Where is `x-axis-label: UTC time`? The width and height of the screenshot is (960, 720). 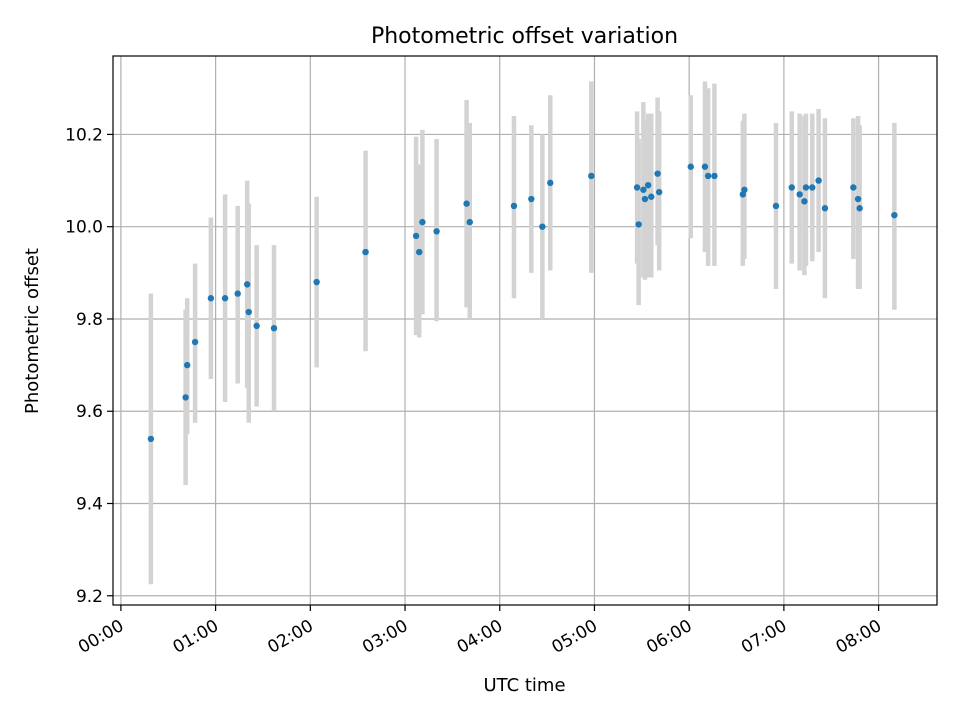
x-axis-label: UTC time is located at coordinates (524, 685).